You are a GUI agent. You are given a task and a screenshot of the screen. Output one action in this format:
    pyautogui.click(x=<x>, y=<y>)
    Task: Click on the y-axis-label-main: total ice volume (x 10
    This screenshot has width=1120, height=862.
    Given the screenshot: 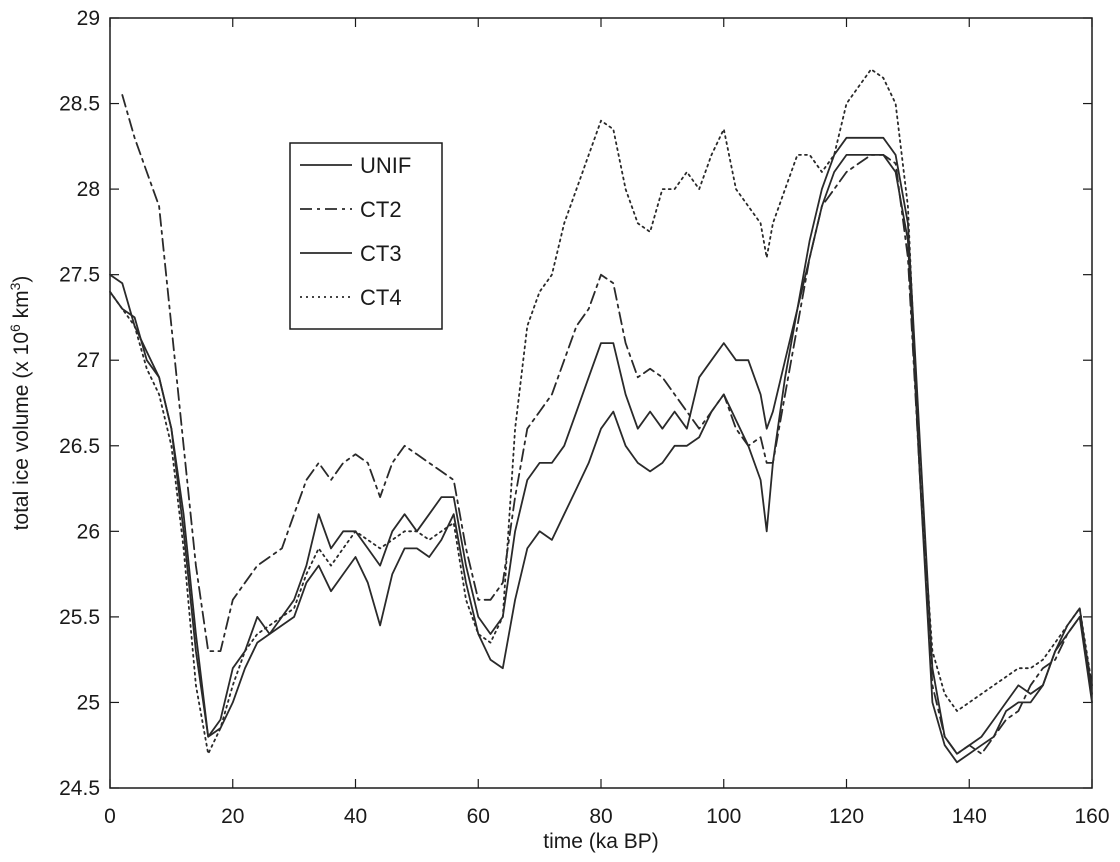 What is the action you would take?
    pyautogui.click(x=21, y=431)
    